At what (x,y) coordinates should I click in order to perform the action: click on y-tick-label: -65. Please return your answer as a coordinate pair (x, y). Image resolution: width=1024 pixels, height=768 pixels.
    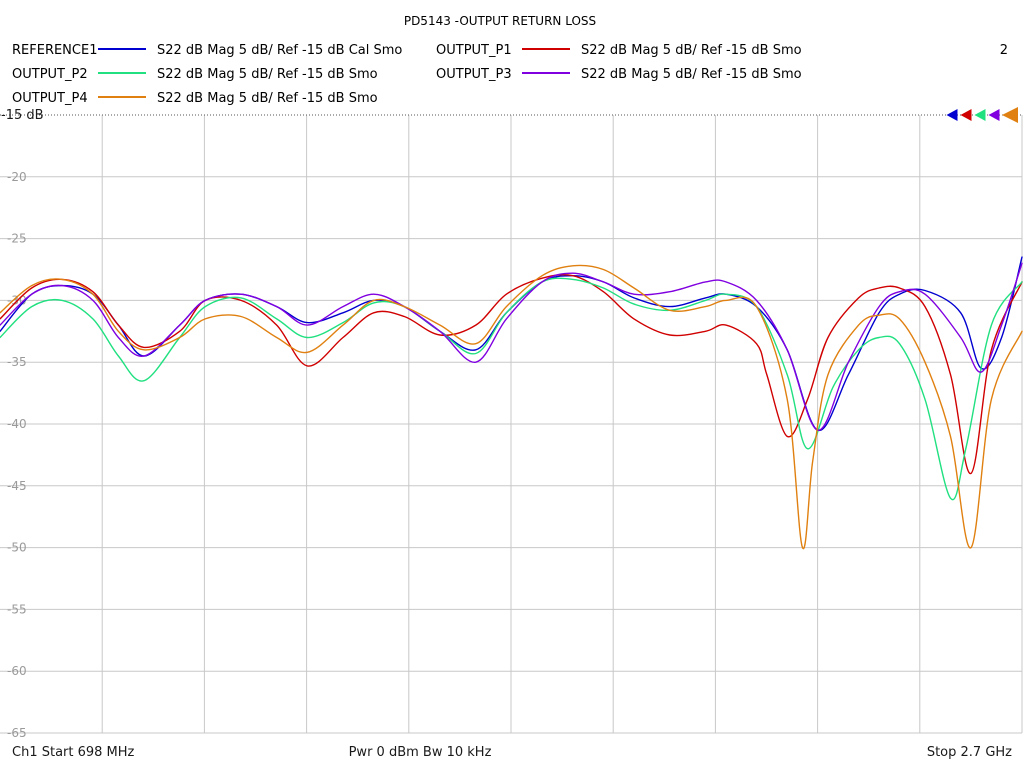
    Looking at the image, I should click on (17, 733).